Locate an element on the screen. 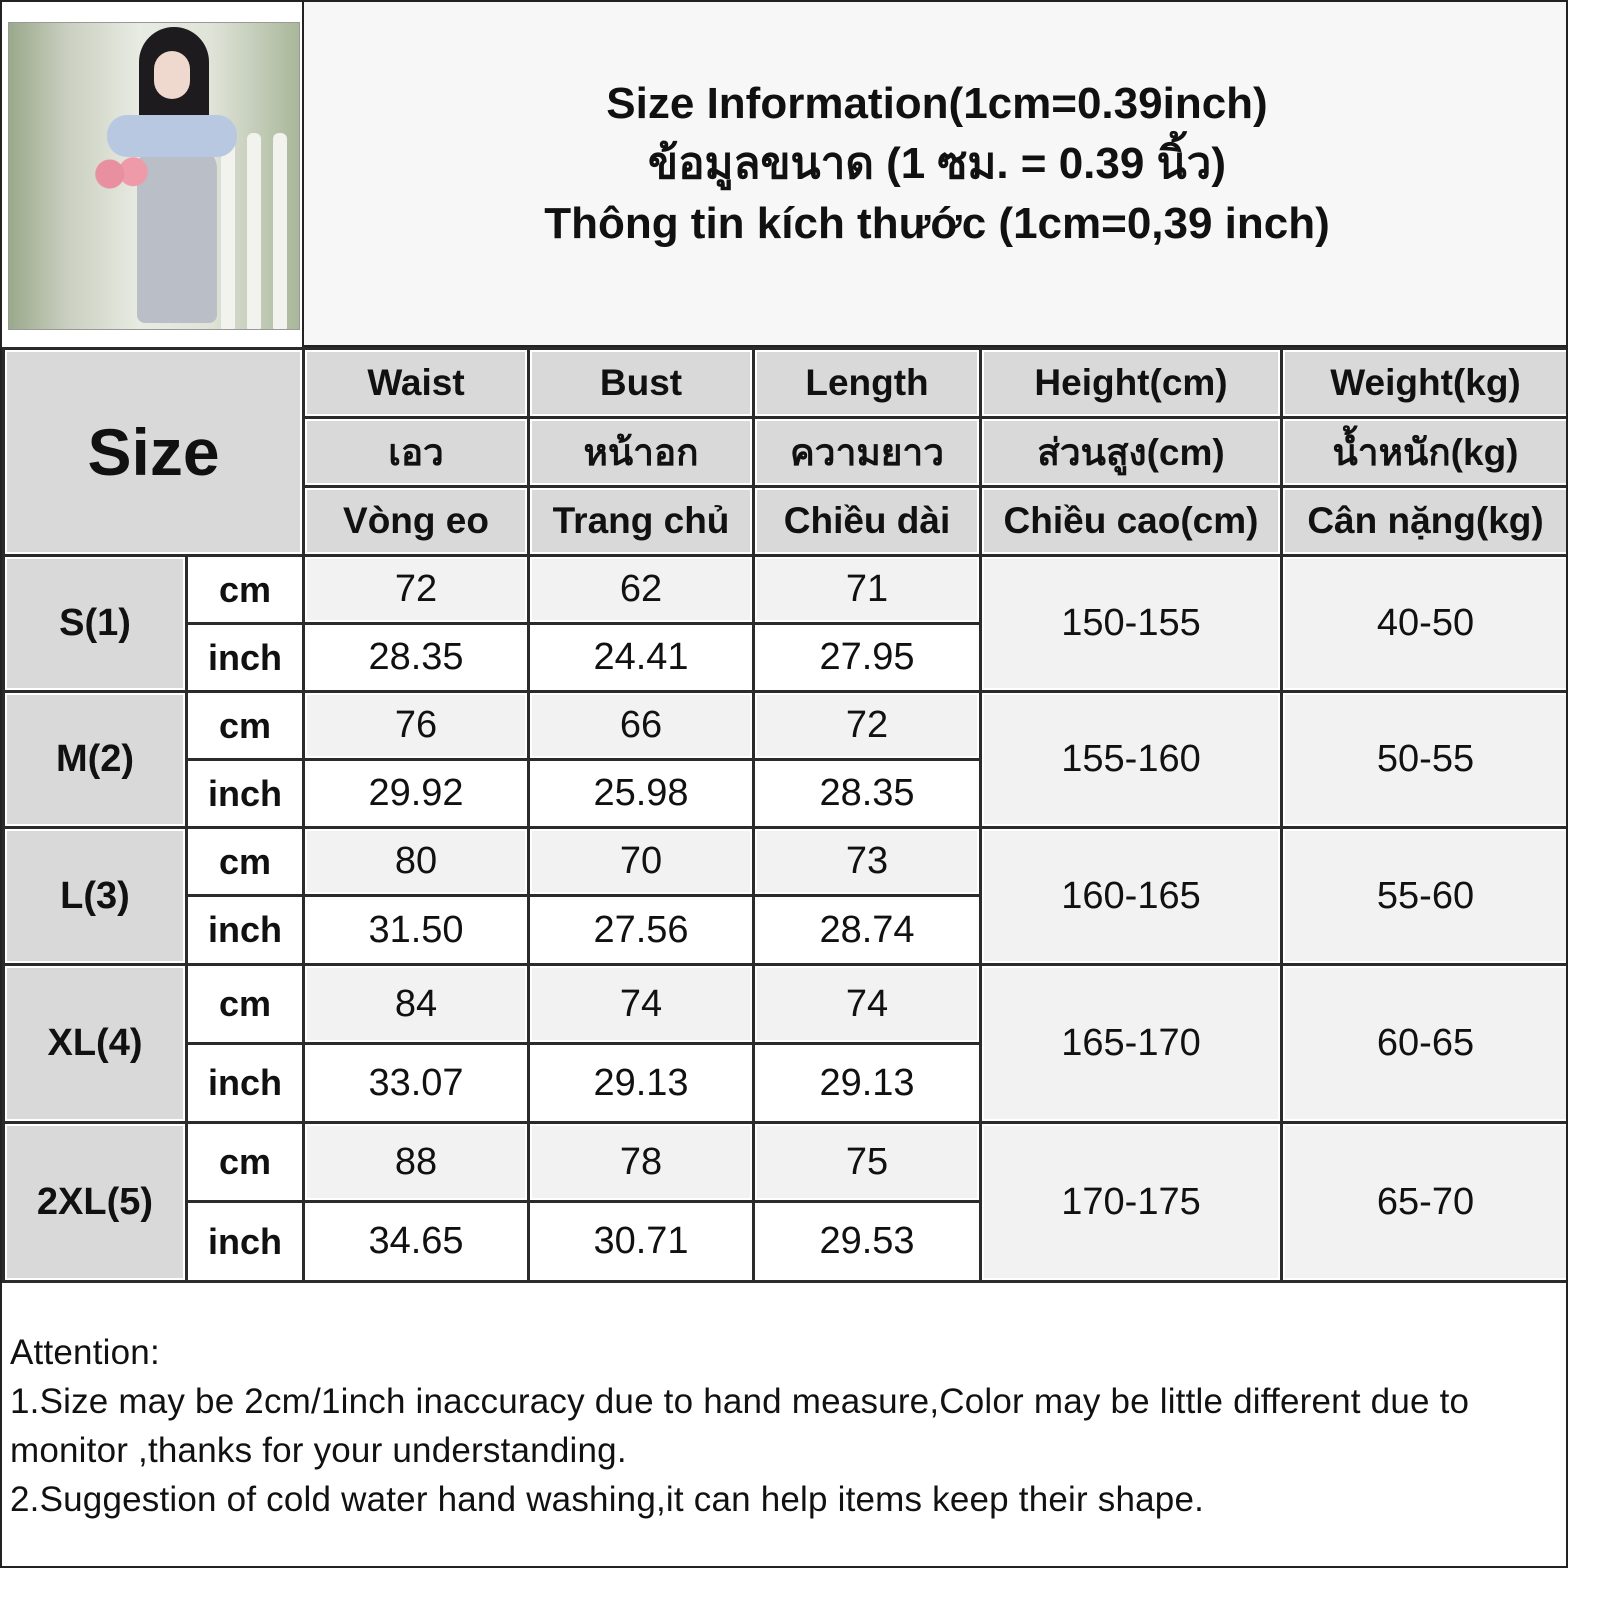 This screenshot has width=1600, height=1600. title-thai: ข้อมูลขนาด (1 ซม. = 0.39 นิ้ว) is located at coordinates (936, 163).